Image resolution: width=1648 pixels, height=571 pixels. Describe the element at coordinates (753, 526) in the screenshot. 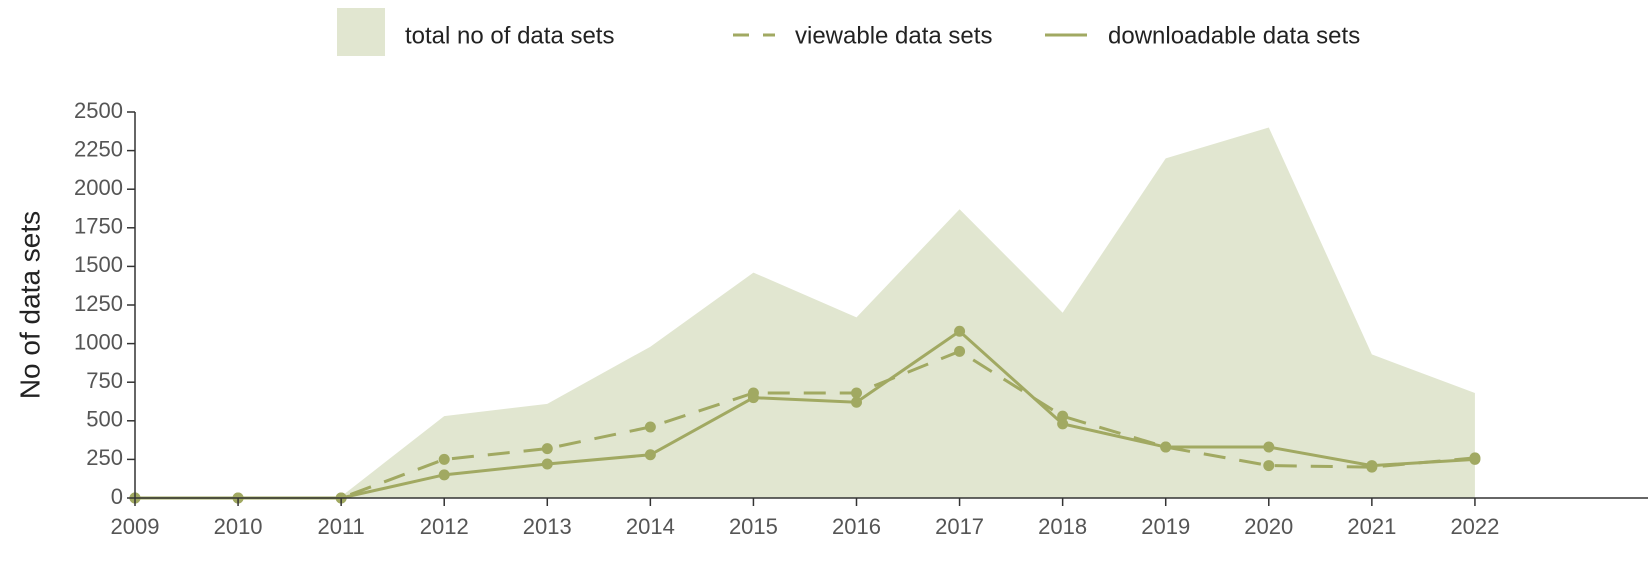

I see `x-tick-label: 2015` at that location.